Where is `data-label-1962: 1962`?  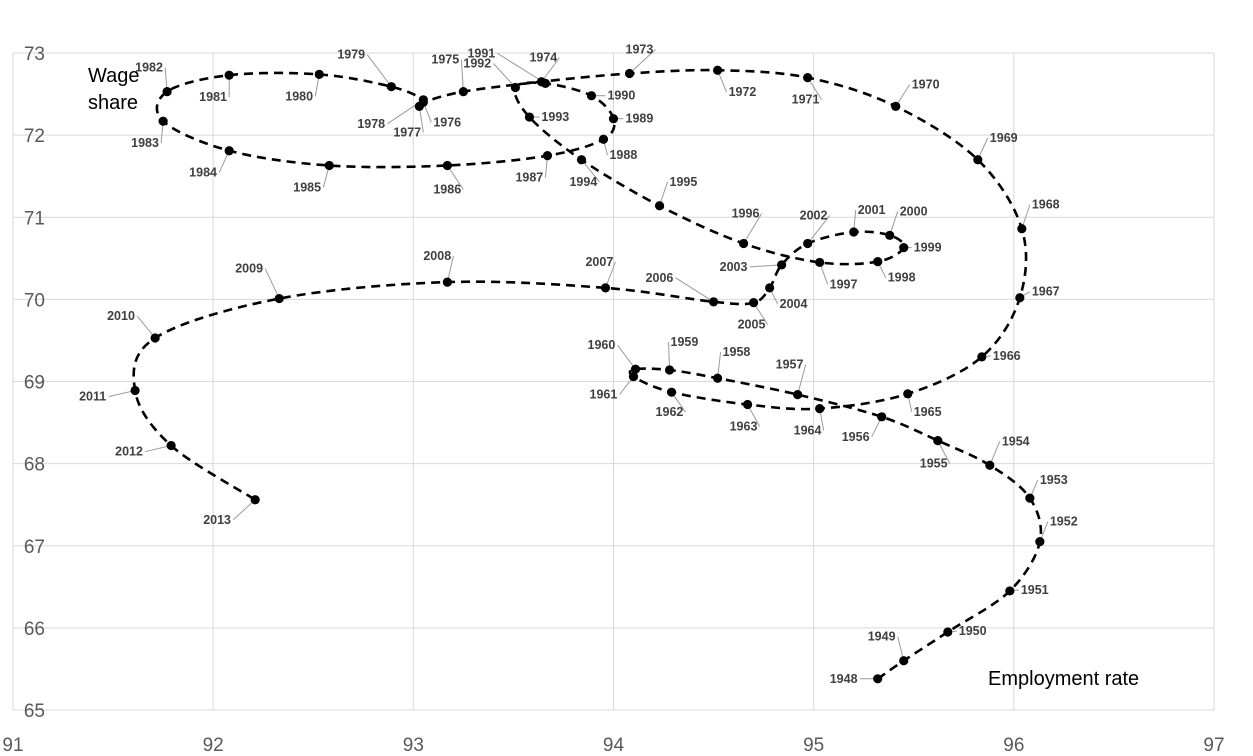 data-label-1962: 1962 is located at coordinates (670, 412).